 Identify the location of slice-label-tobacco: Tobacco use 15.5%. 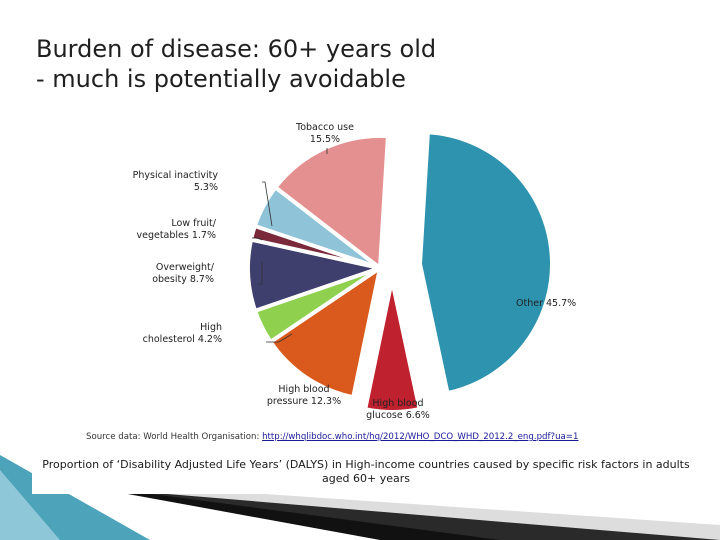
(324, 133).